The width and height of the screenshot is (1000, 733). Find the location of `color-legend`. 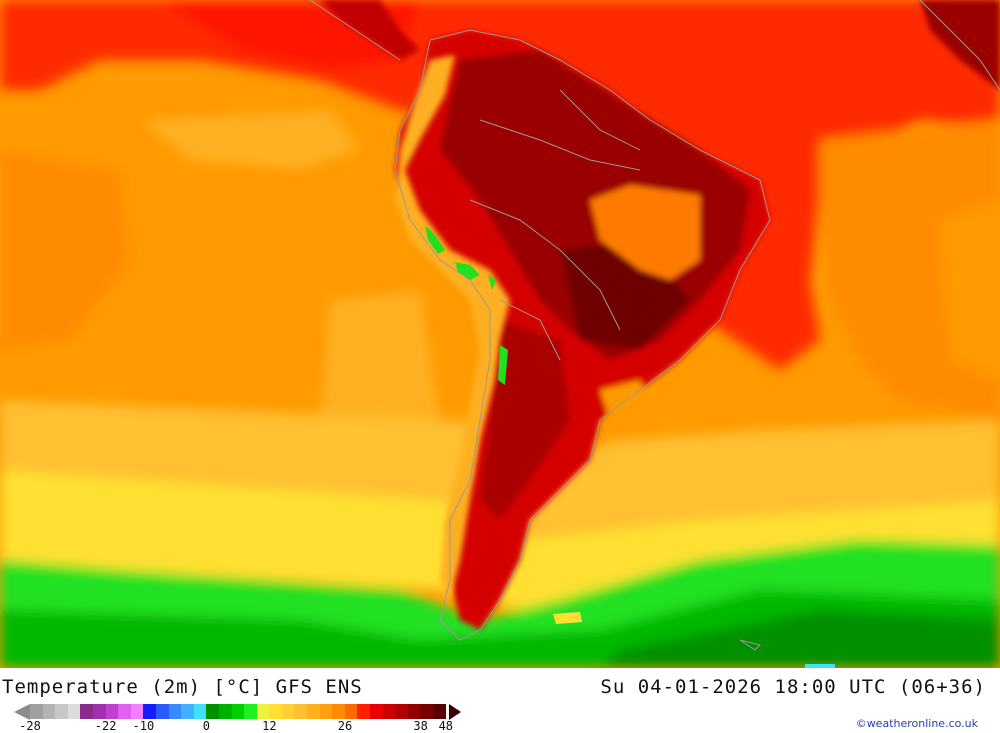

color-legend is located at coordinates (238, 712).